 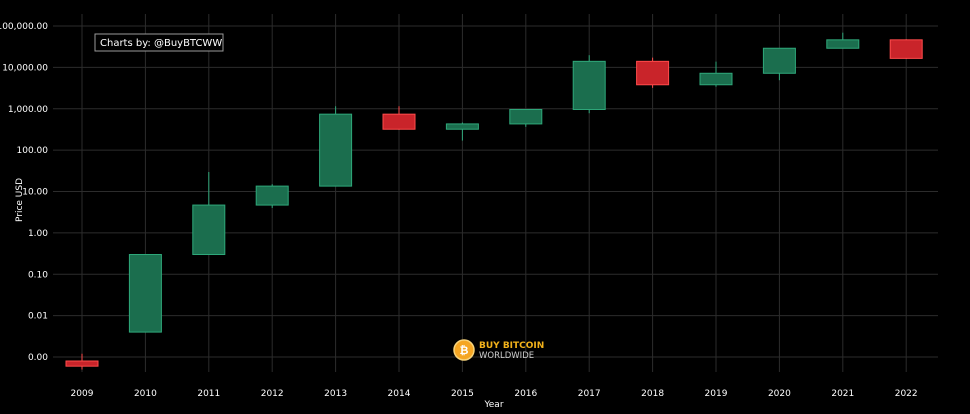 I want to click on credit-text: Charts by: @BuyBTCWW, so click(x=161, y=43).